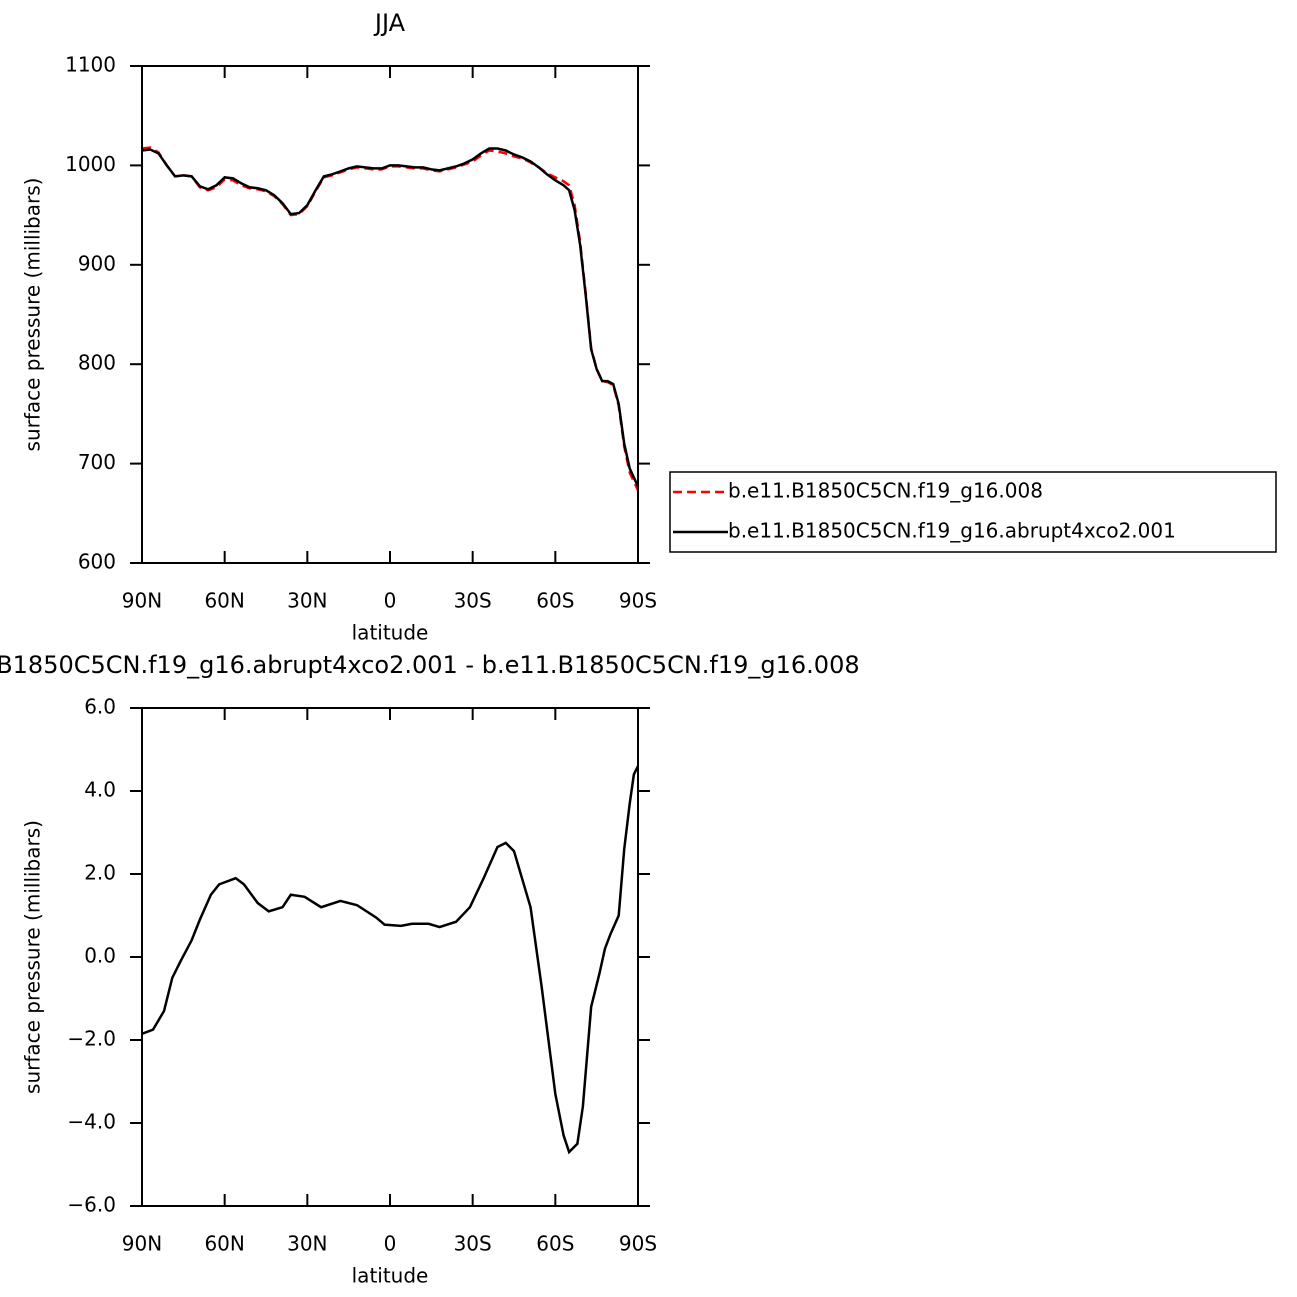  Describe the element at coordinates (91, 1122) in the screenshot. I see `y-tick-label: −4.0` at that location.